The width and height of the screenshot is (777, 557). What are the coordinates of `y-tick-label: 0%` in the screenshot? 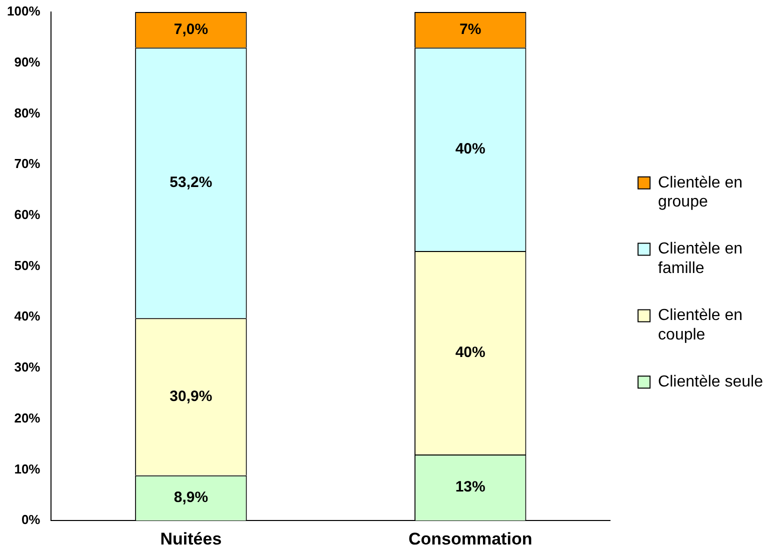 It's located at (31, 520).